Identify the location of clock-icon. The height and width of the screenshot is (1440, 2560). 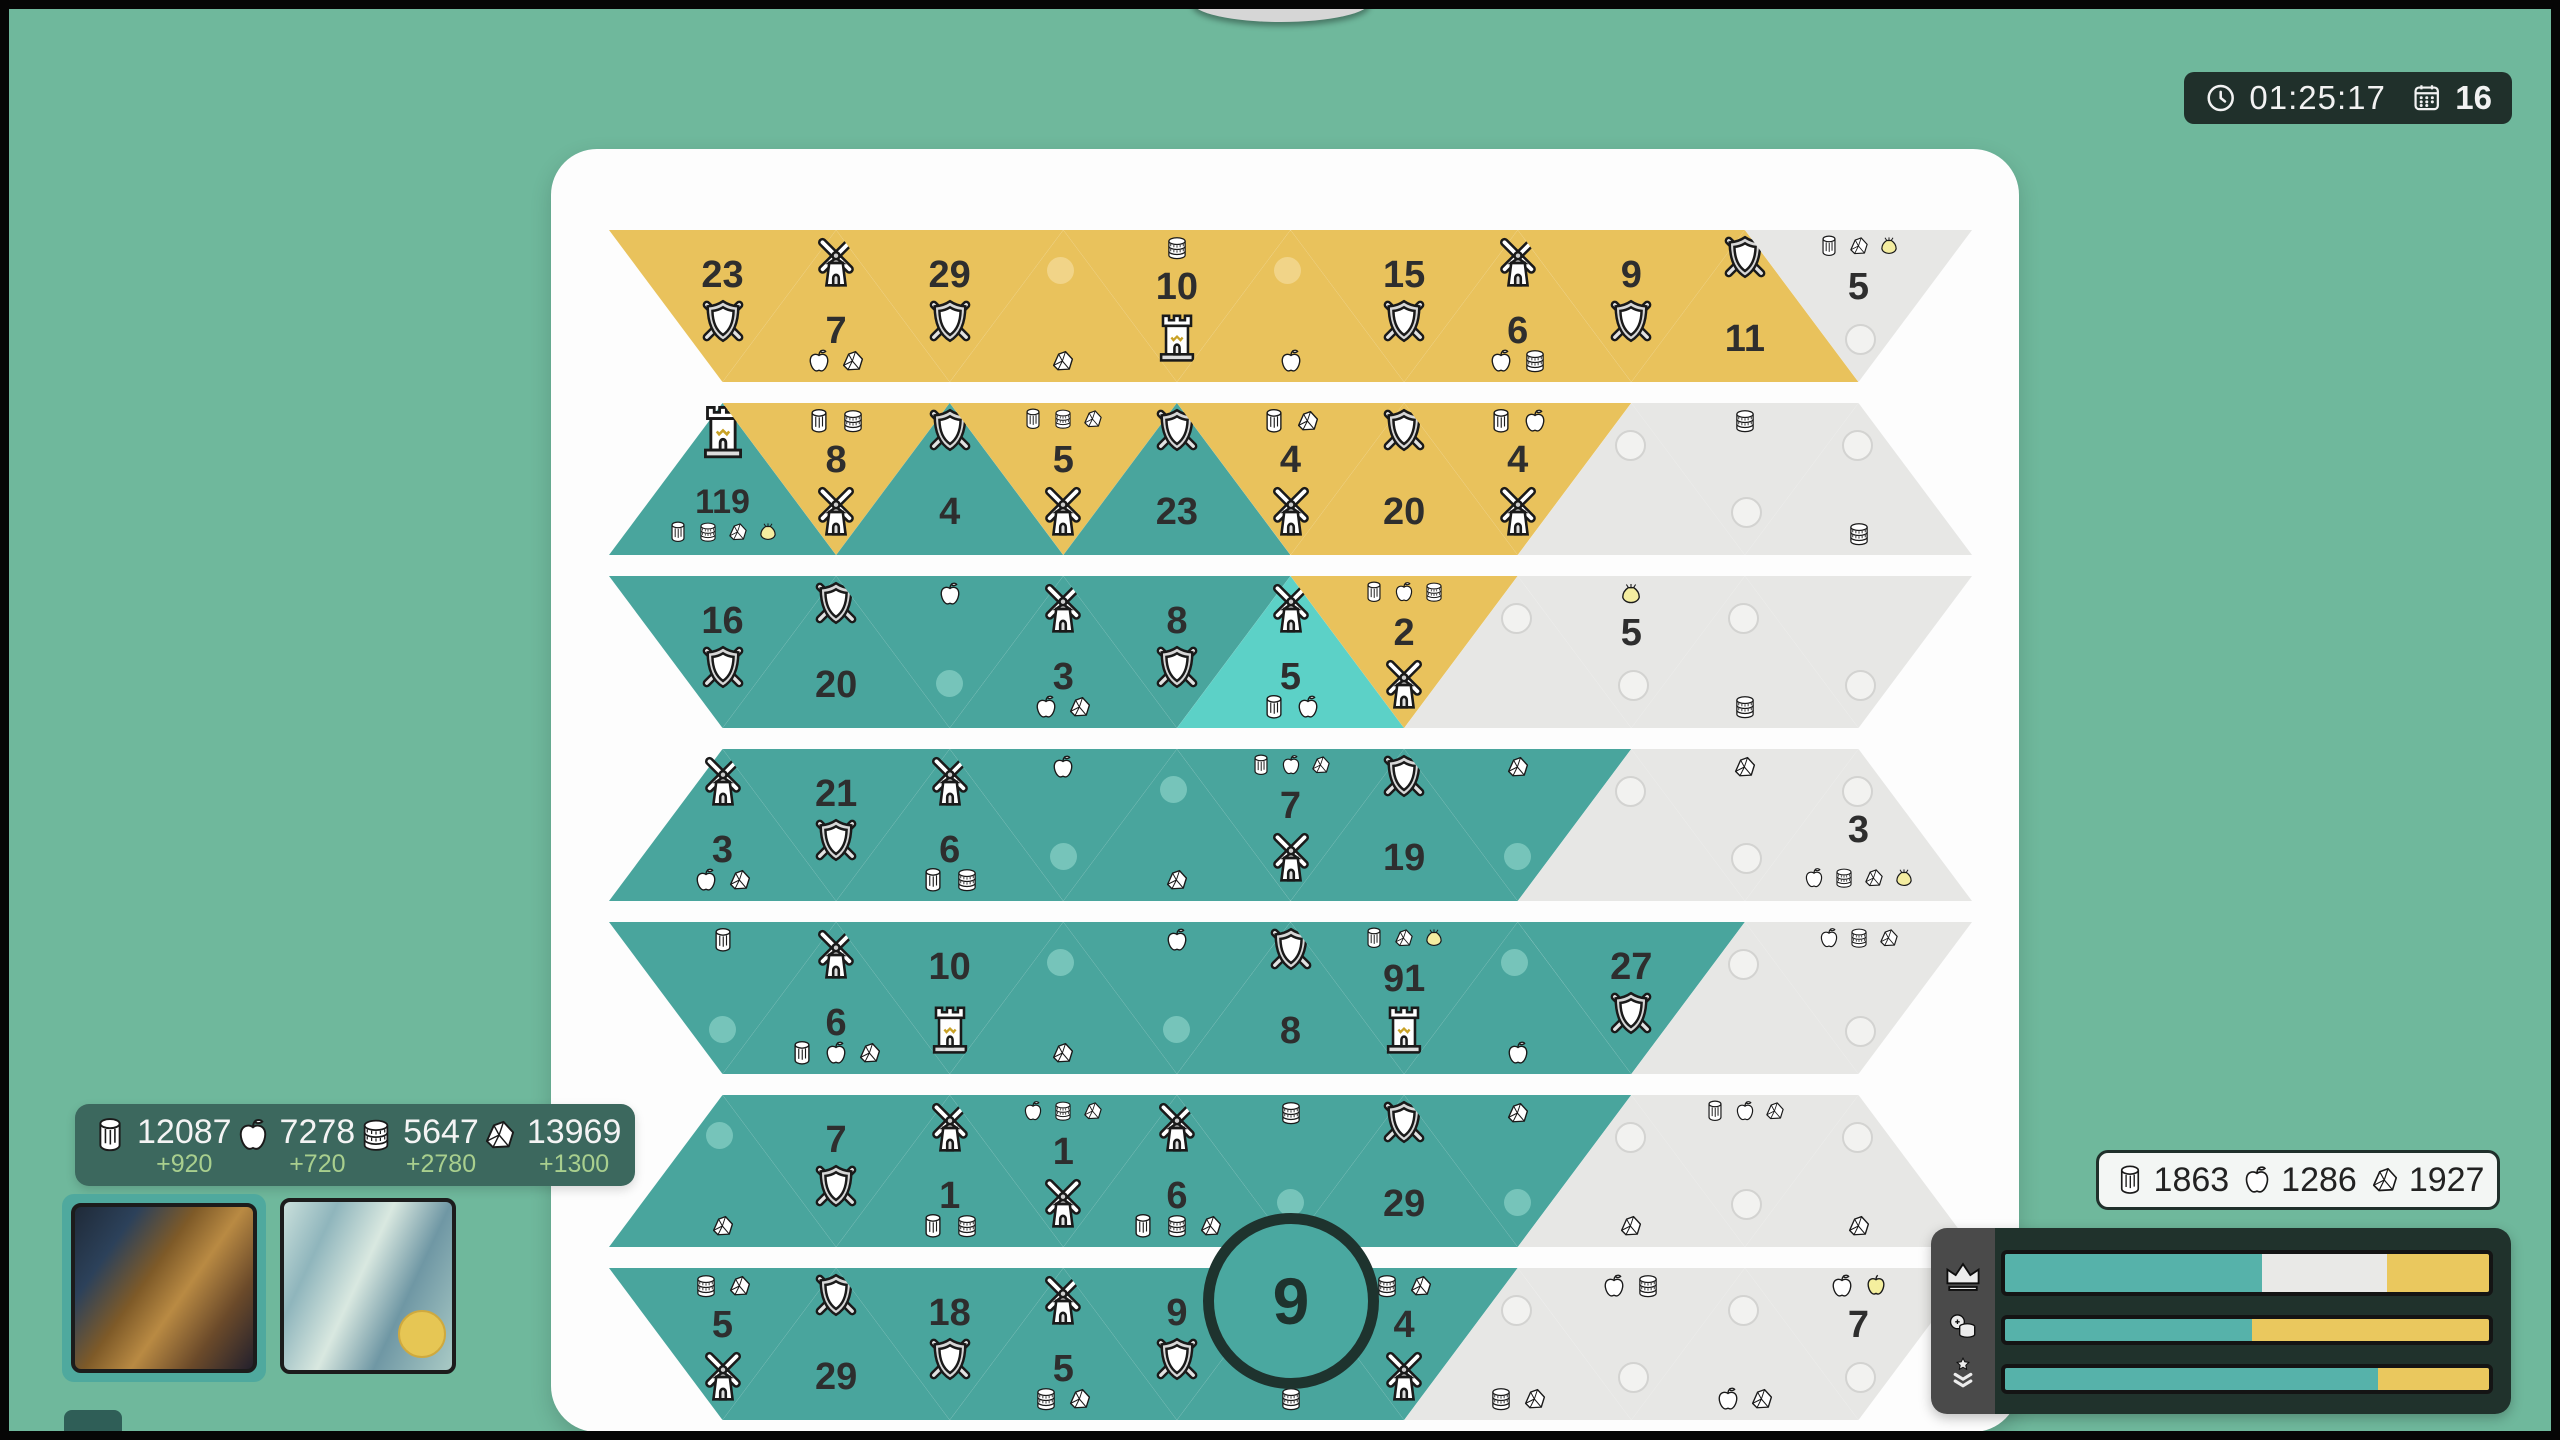
(2220, 98).